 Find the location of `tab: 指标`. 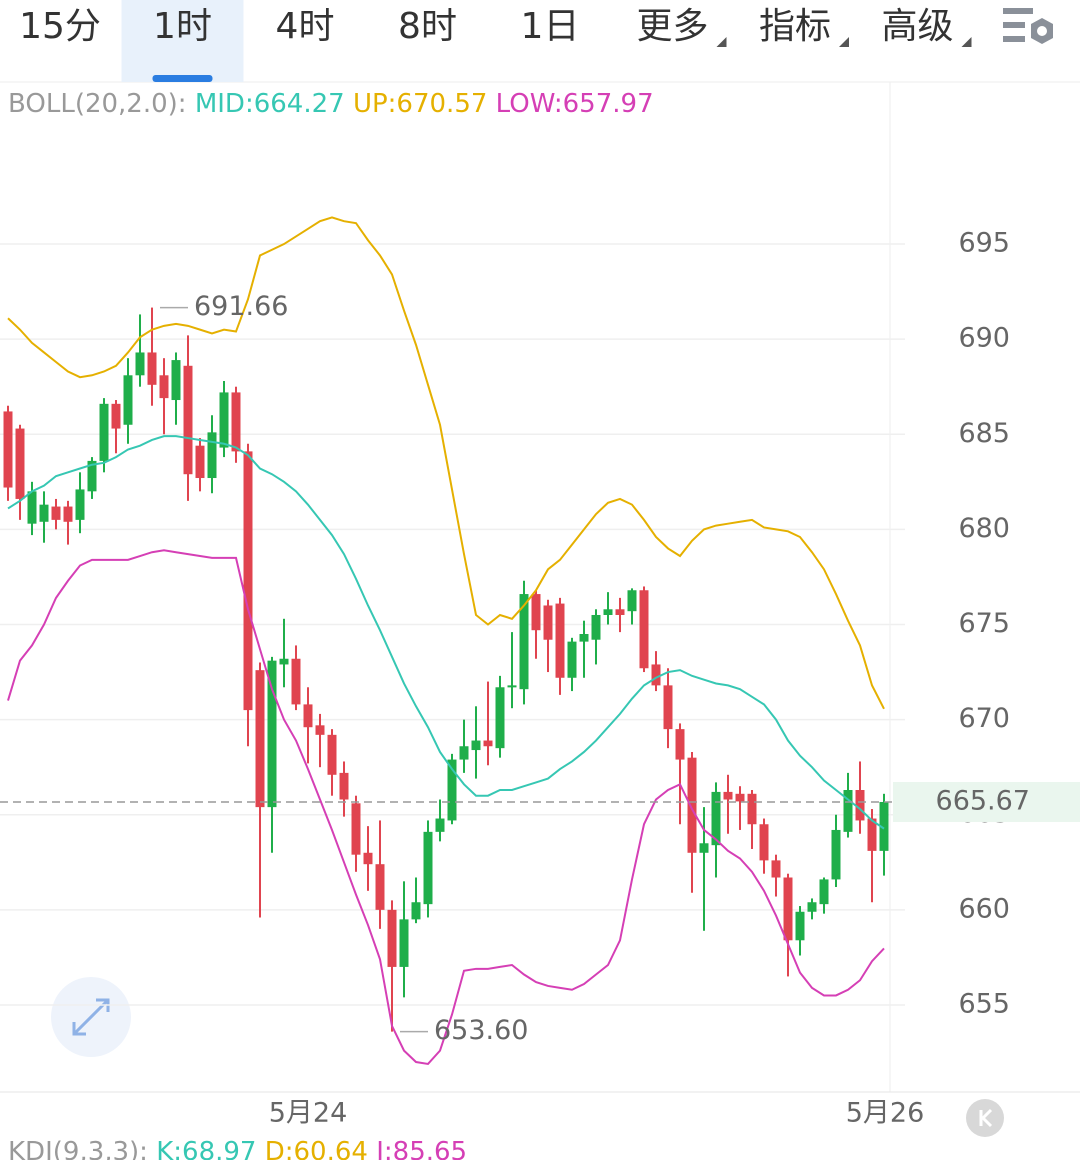

tab: 指标 is located at coordinates (795, 26).